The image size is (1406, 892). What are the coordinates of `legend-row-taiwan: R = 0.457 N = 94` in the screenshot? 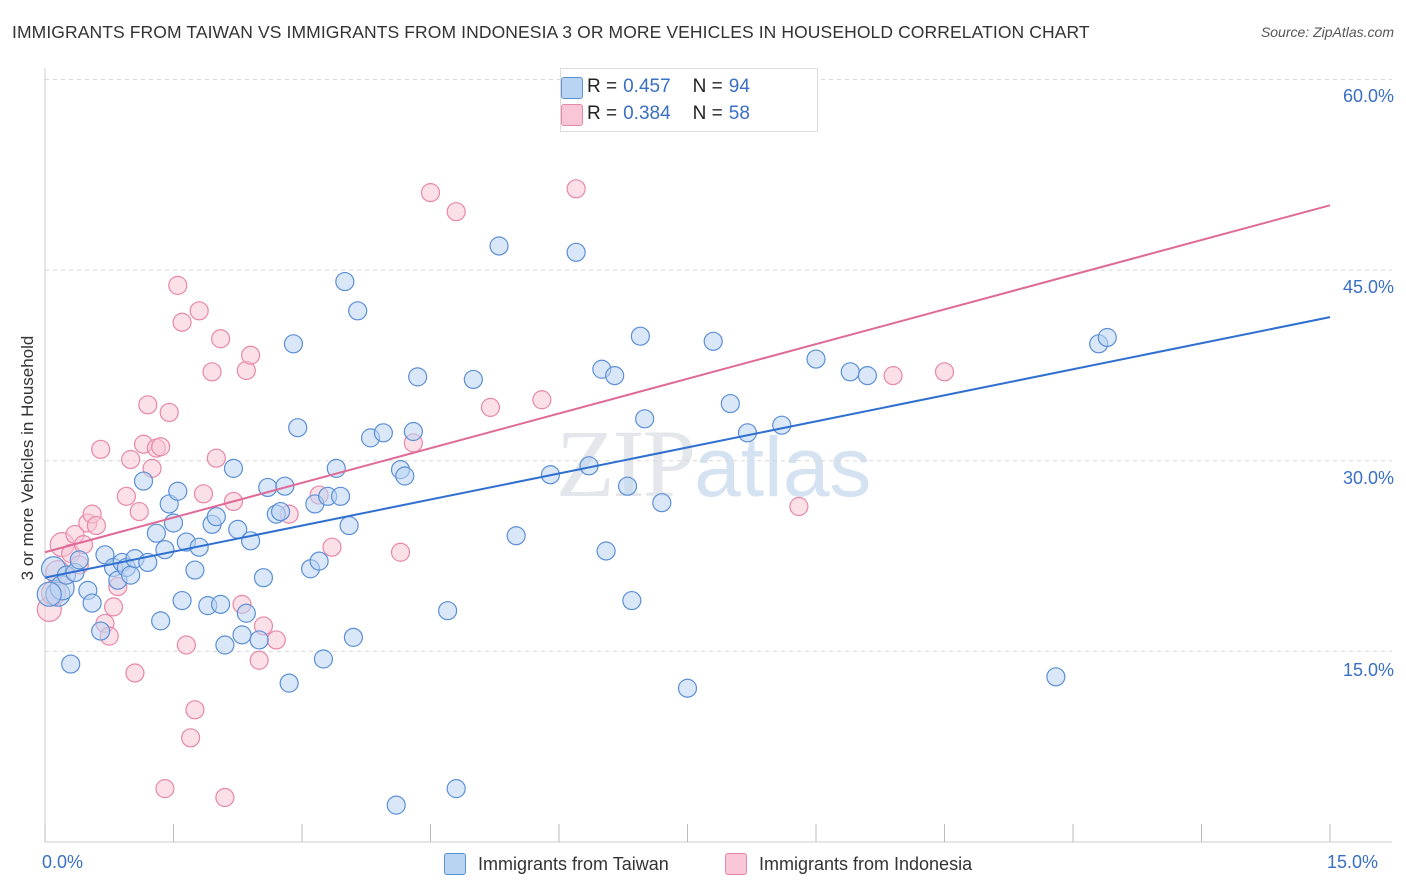 It's located at (666, 87).